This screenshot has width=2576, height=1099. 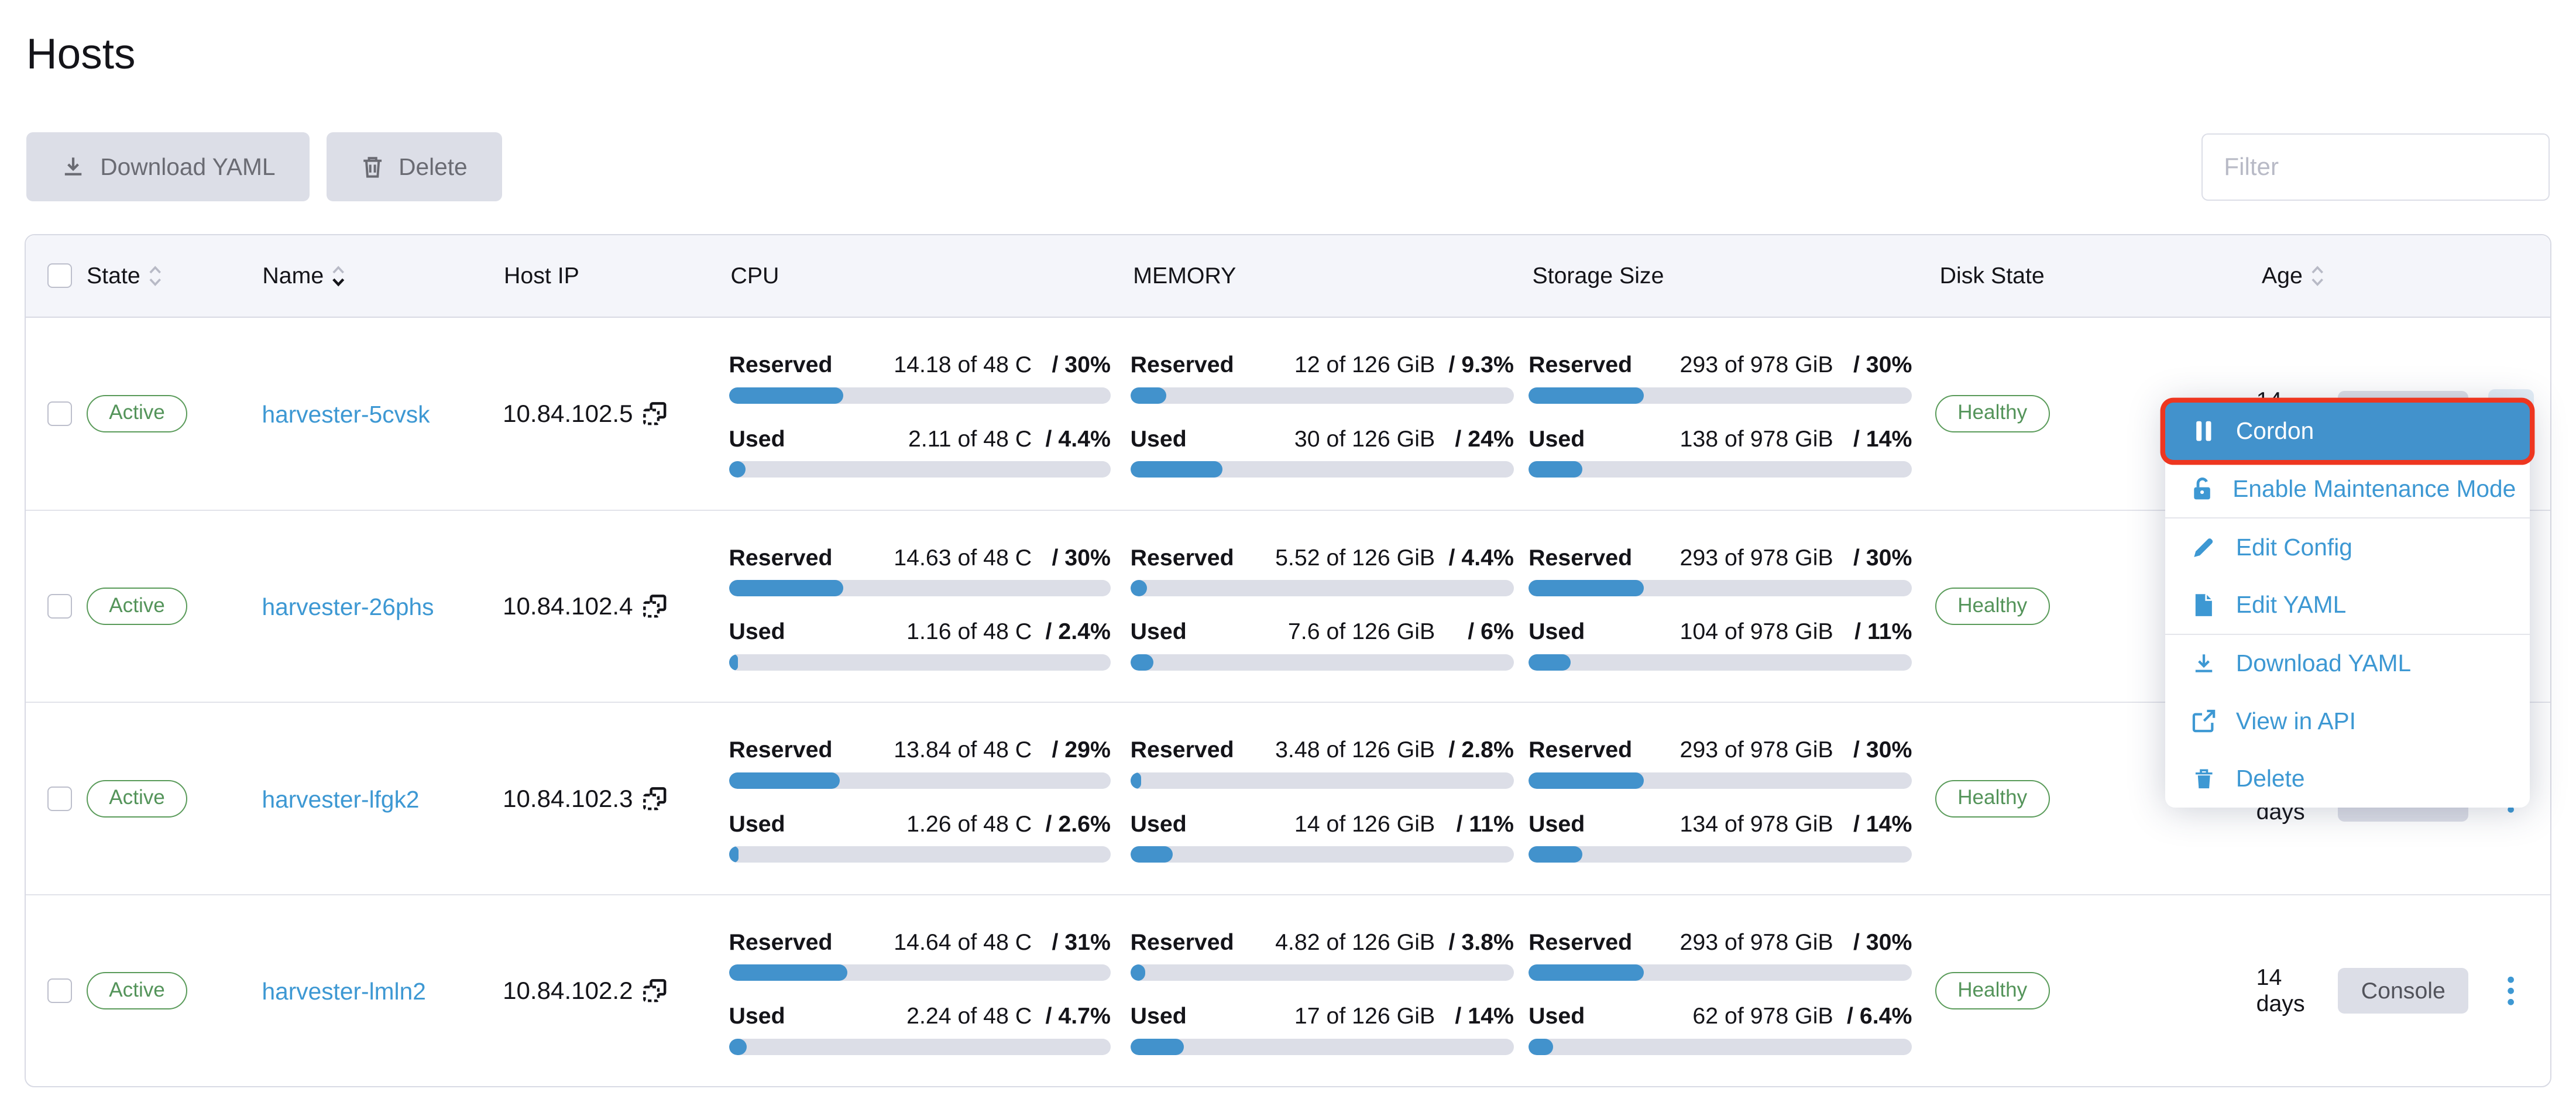 I want to click on menu-item-enable-maintenance-mode: Enable Maintenance Mode, so click(x=2347, y=488).